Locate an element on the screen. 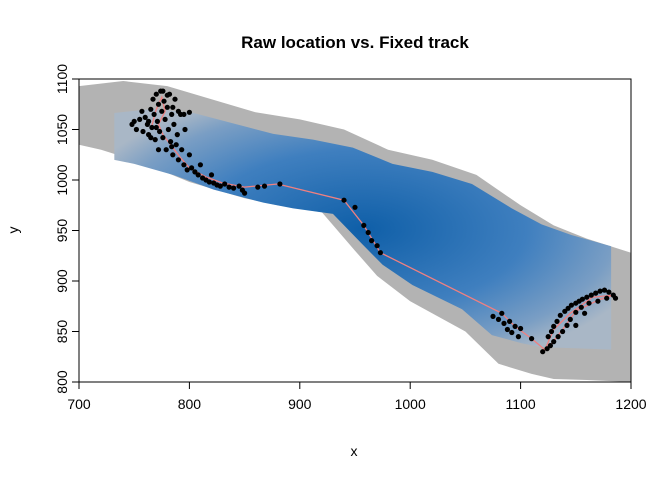  y-tick-label: 850 is located at coordinates (62, 332).